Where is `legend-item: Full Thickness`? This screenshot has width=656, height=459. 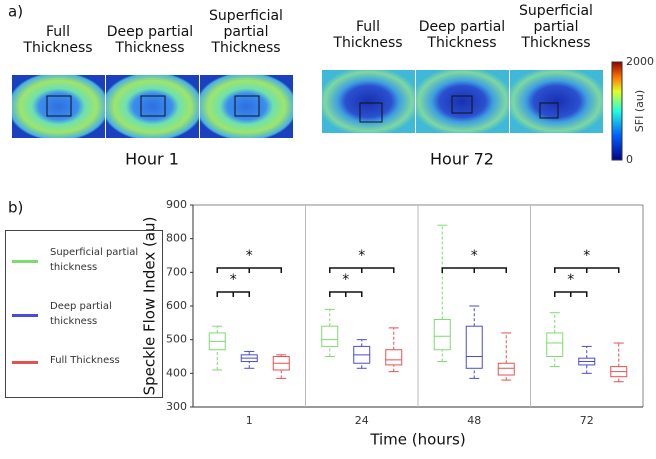
legend-item: Full Thickness is located at coordinates (87, 360).